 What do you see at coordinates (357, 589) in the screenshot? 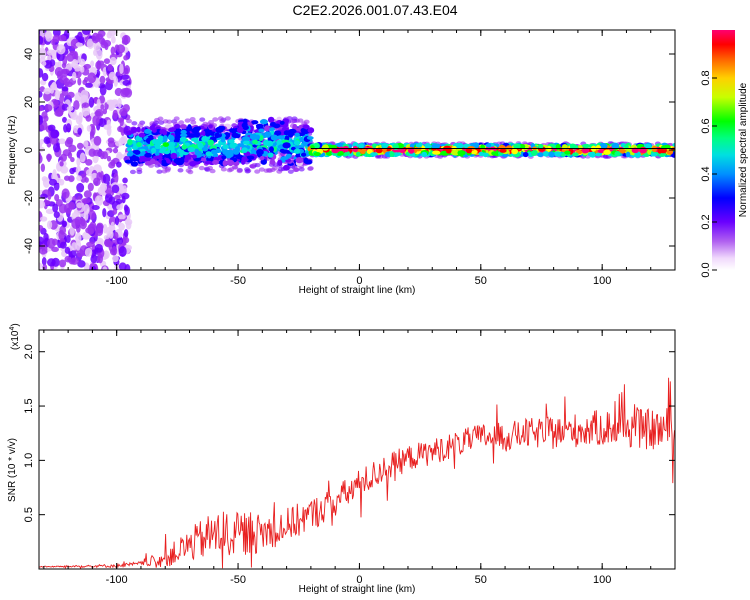
I see `snr-xlabel: Height of straight line (km)` at bounding box center [357, 589].